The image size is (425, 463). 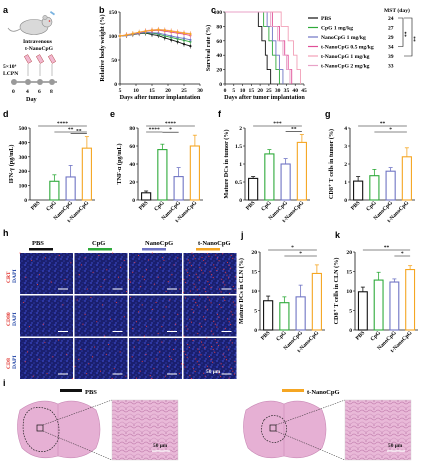 What do you see at coordinates (233, 91) in the screenshot?
I see `x-tick-label: 5` at bounding box center [233, 91].